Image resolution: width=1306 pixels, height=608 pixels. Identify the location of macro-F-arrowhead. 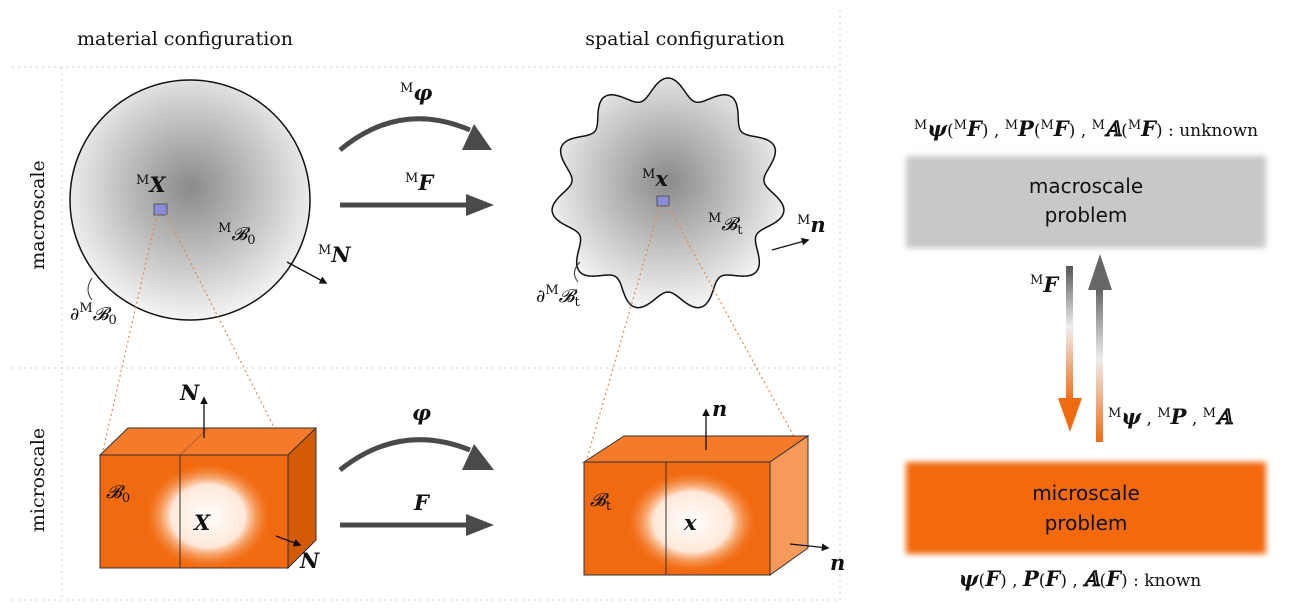
(480, 205).